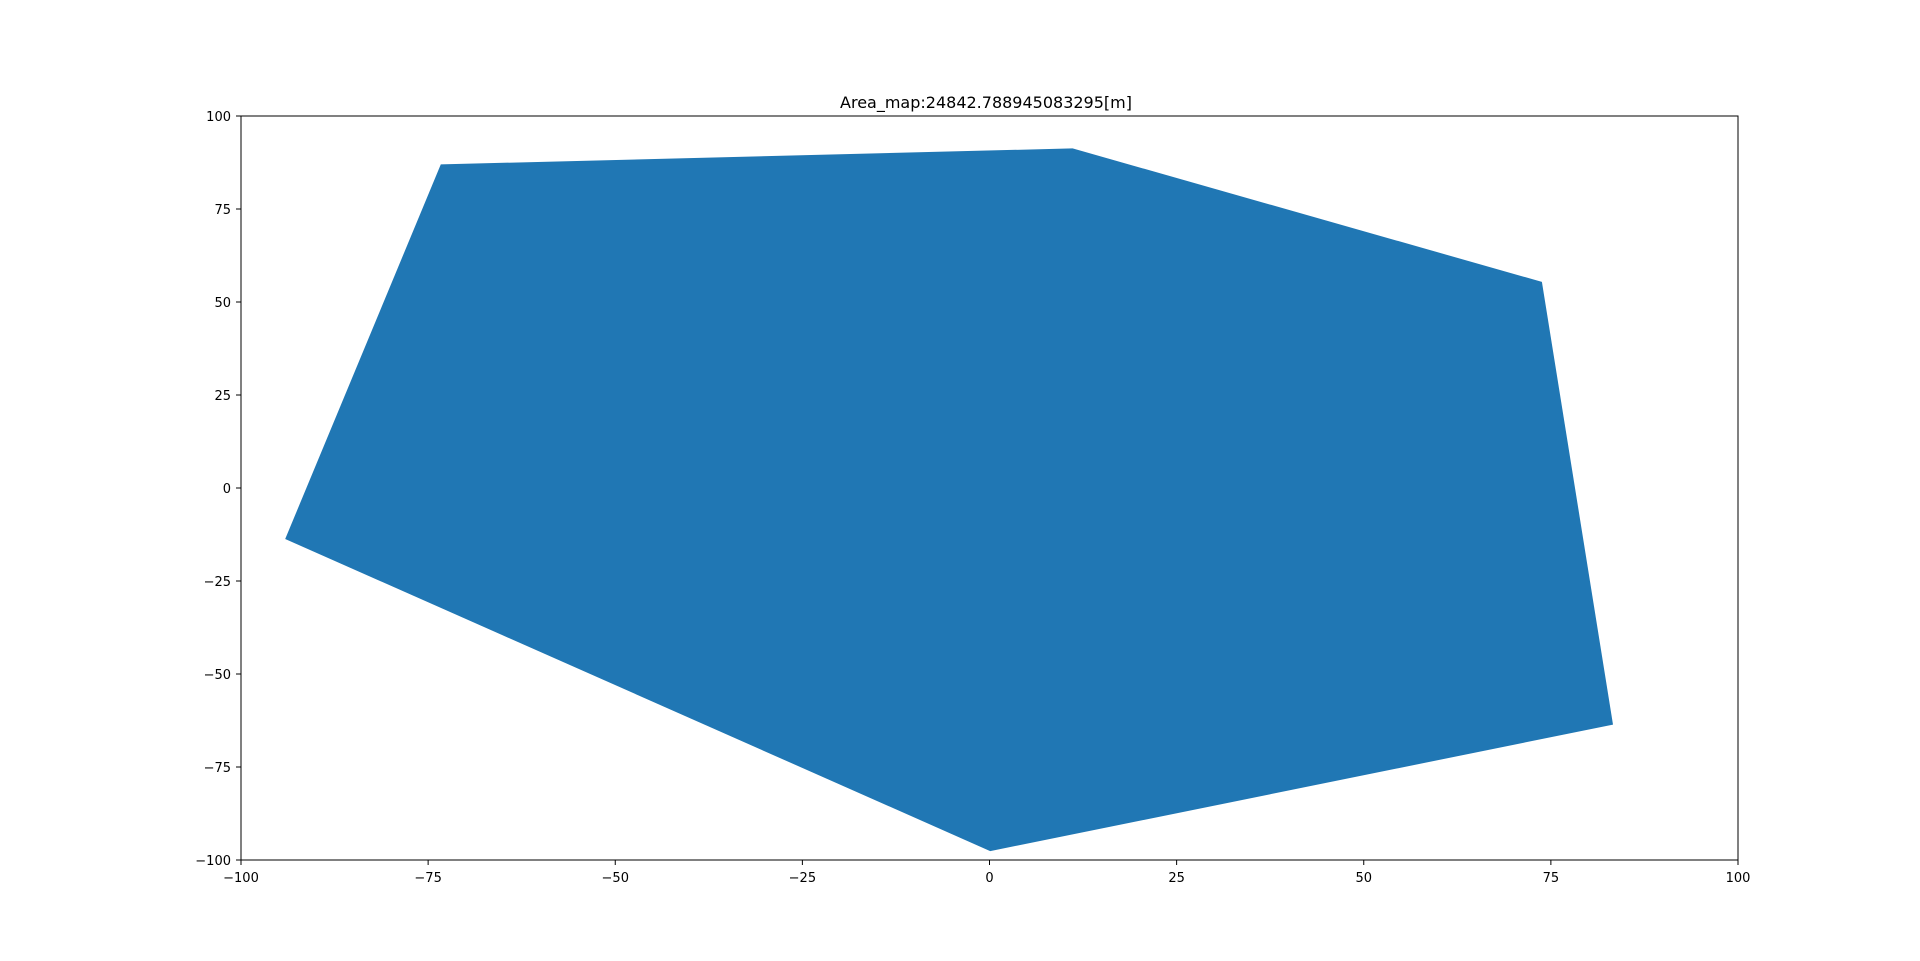 Image resolution: width=1920 pixels, height=961 pixels. I want to click on y-tick-label: −75, so click(217, 768).